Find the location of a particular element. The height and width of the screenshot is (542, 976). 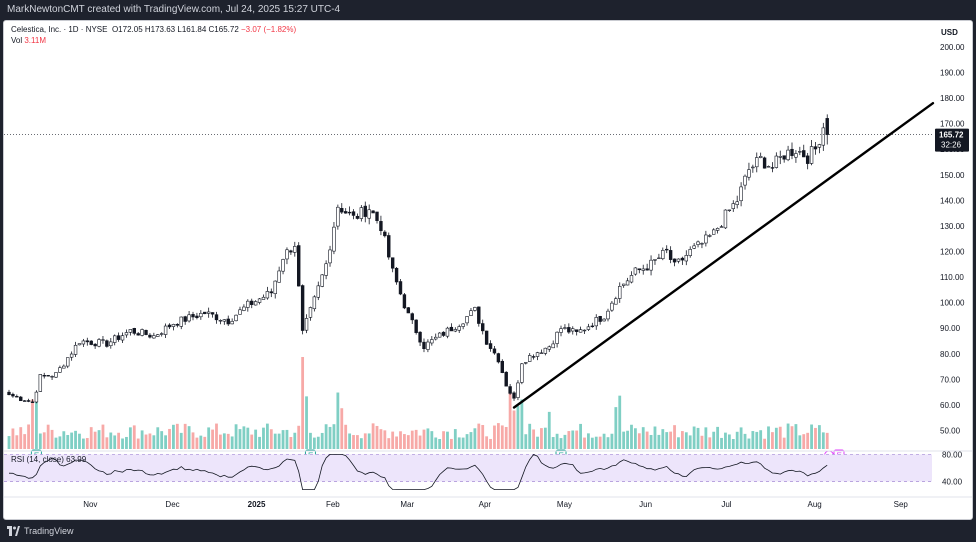

legend-low: 161.84 is located at coordinates (194, 29).